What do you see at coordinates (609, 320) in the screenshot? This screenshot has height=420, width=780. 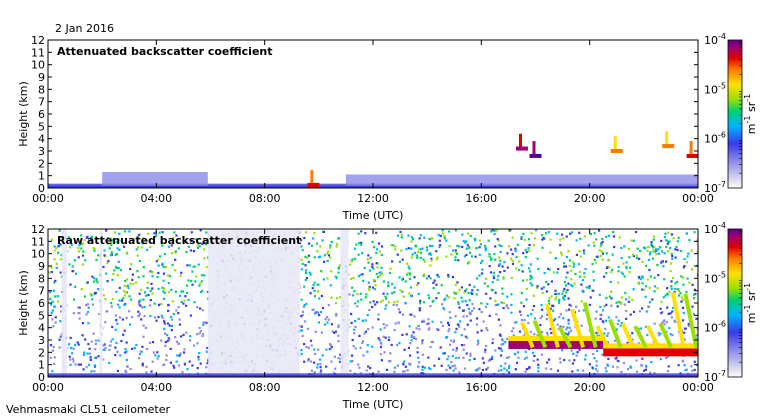 I see `cloud-streaks` at bounding box center [609, 320].